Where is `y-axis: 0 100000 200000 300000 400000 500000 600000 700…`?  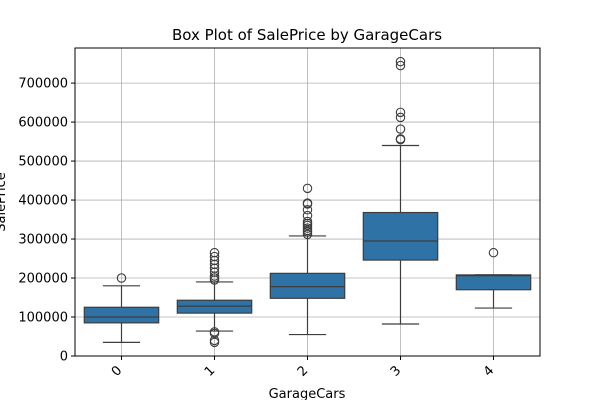 y-axis: 0 100000 200000 300000 400000 500000 600000 700… is located at coordinates (46, 221).